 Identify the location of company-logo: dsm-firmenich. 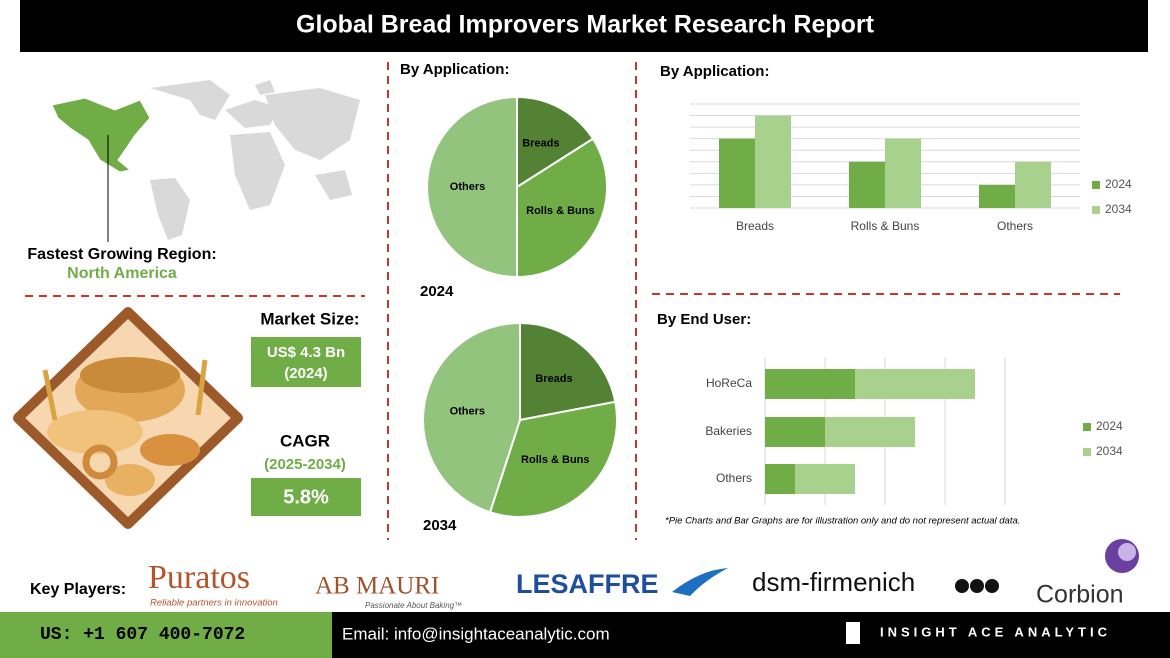
(833, 582).